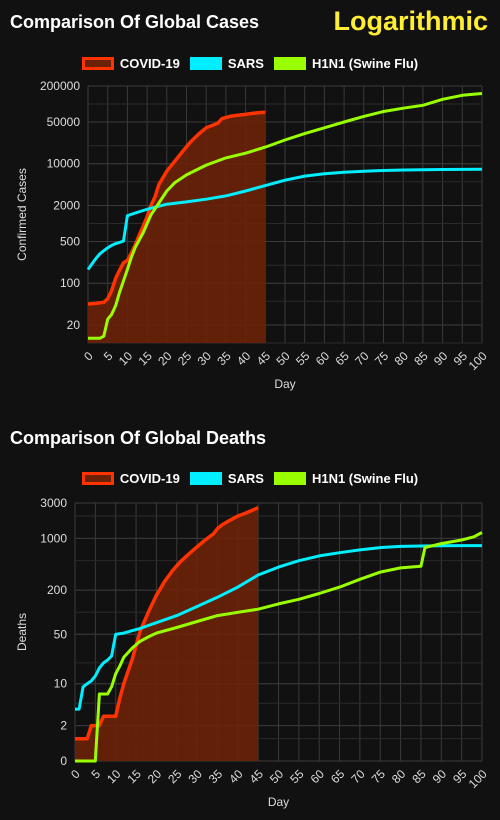 Image resolution: width=500 pixels, height=820 pixels. Describe the element at coordinates (134, 777) in the screenshot. I see `deaths-x-tick-label: 15` at that location.